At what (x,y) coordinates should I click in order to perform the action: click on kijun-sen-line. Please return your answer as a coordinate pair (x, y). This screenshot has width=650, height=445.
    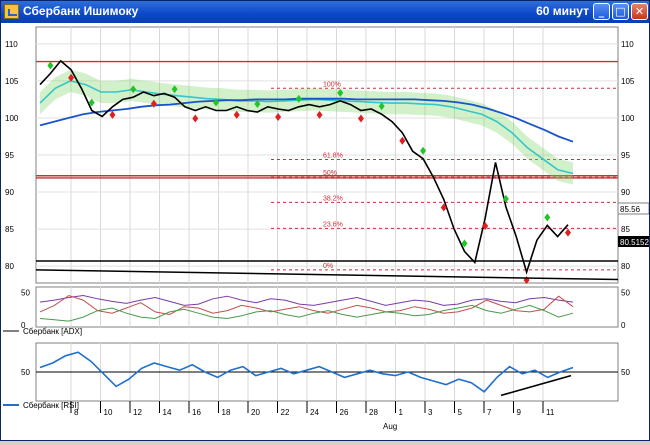
    Looking at the image, I should click on (306, 120).